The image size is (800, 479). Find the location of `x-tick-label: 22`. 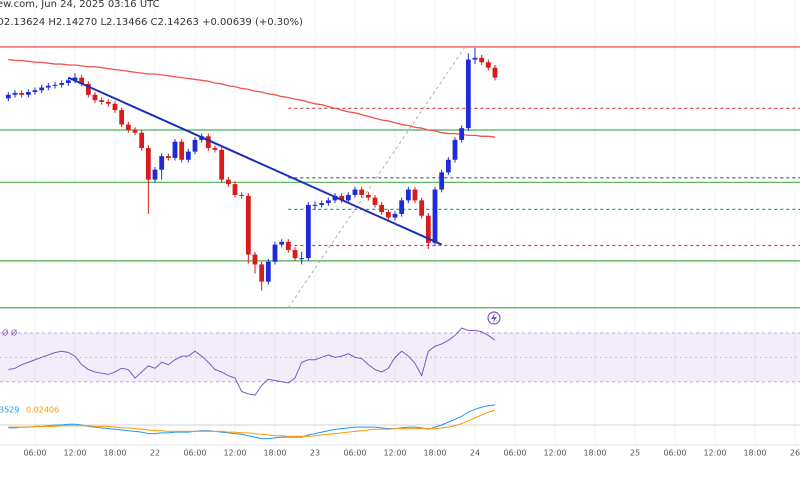

x-tick-label: 22 is located at coordinates (155, 453).